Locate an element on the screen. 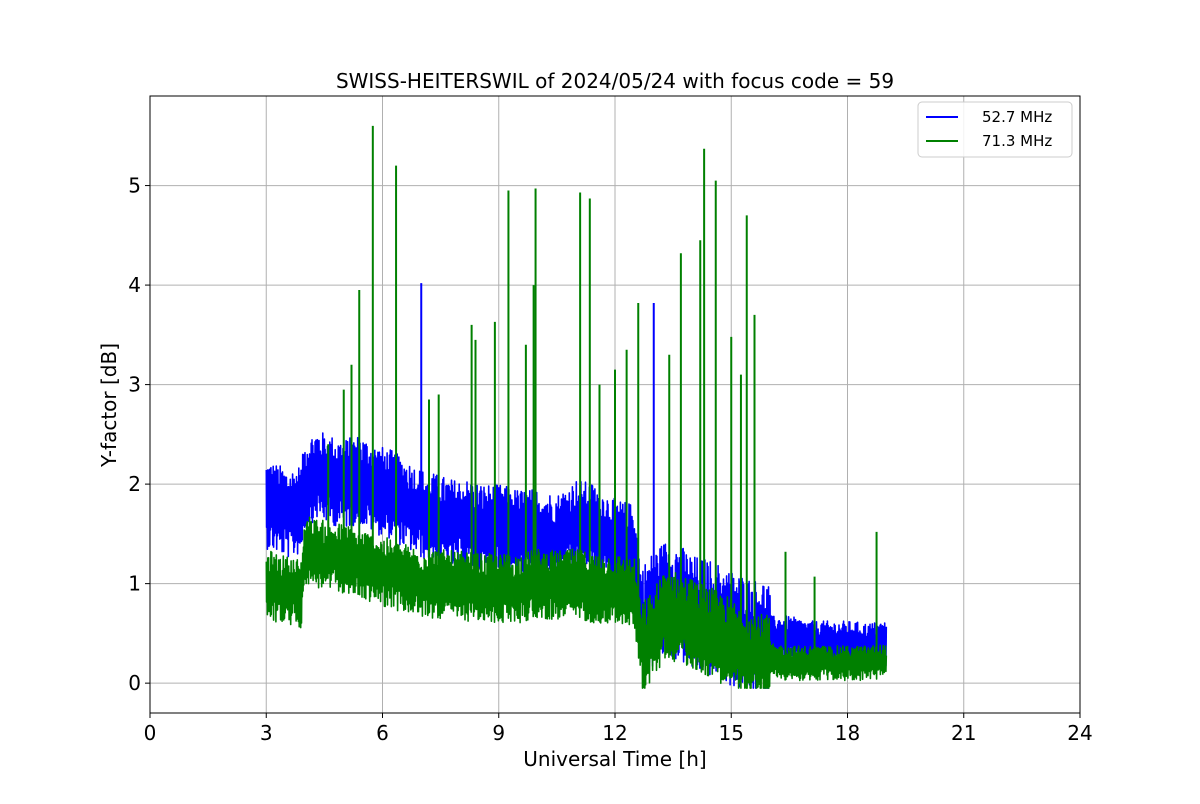  y-tick-label: 2 is located at coordinates (134, 484).